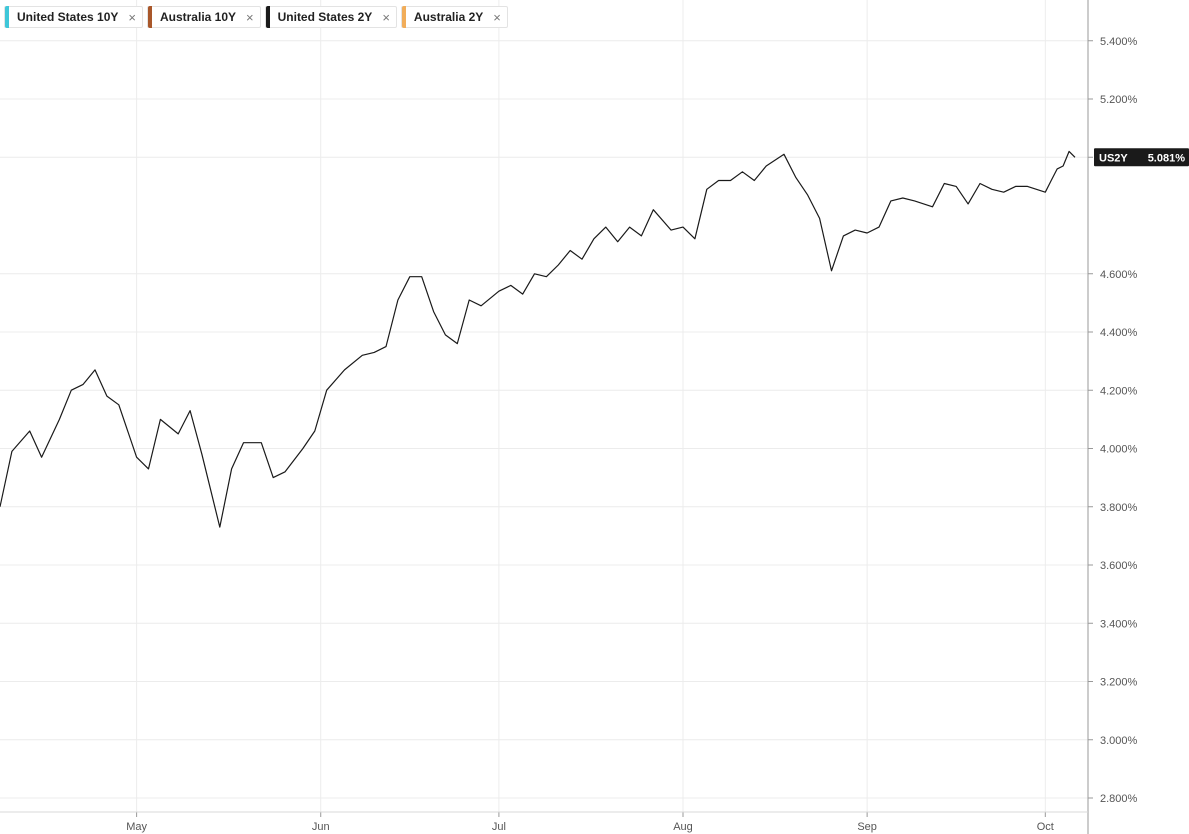 This screenshot has width=1189, height=834. I want to click on legend-item-us10y: United States 10Y ×, so click(73, 17).